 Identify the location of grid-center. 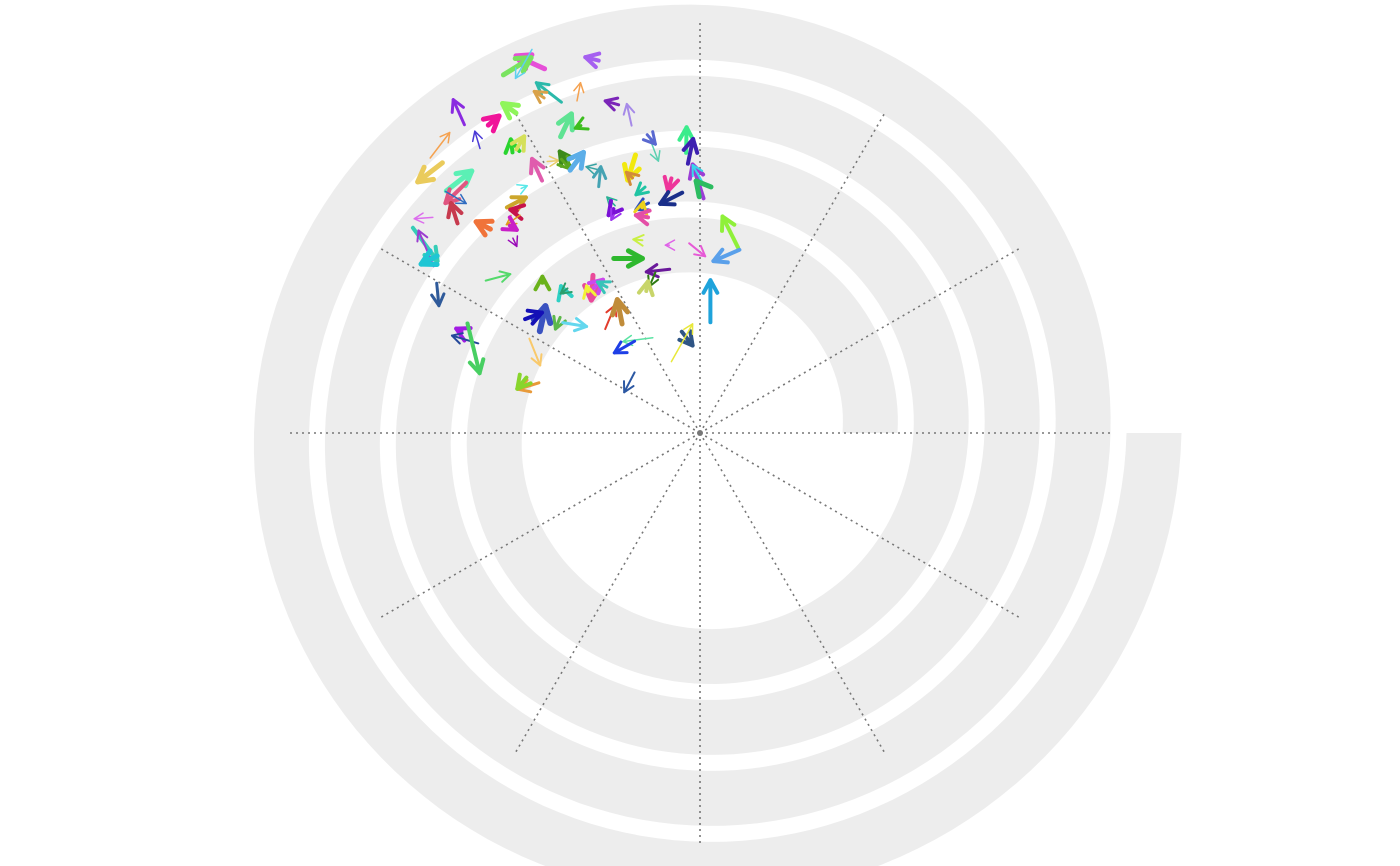
(700, 433).